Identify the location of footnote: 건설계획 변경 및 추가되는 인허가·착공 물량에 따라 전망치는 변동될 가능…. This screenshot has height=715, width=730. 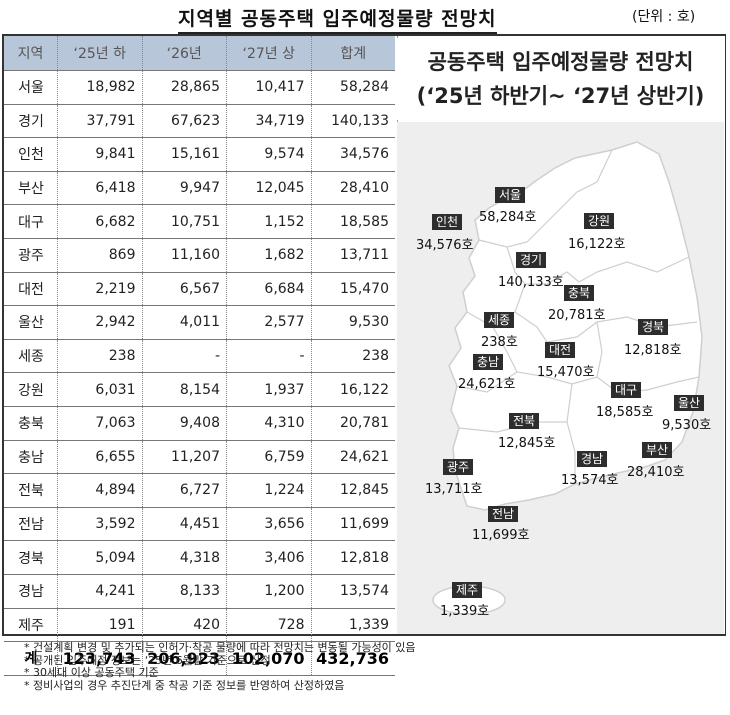
(220, 648).